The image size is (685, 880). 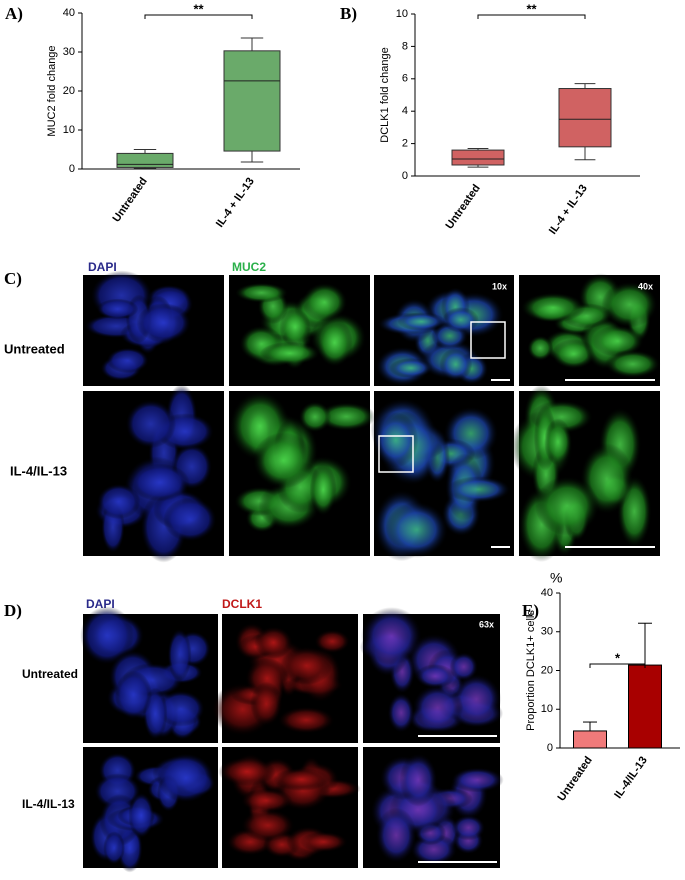 What do you see at coordinates (405, 46) in the screenshot?
I see `y-tick-label: 8` at bounding box center [405, 46].